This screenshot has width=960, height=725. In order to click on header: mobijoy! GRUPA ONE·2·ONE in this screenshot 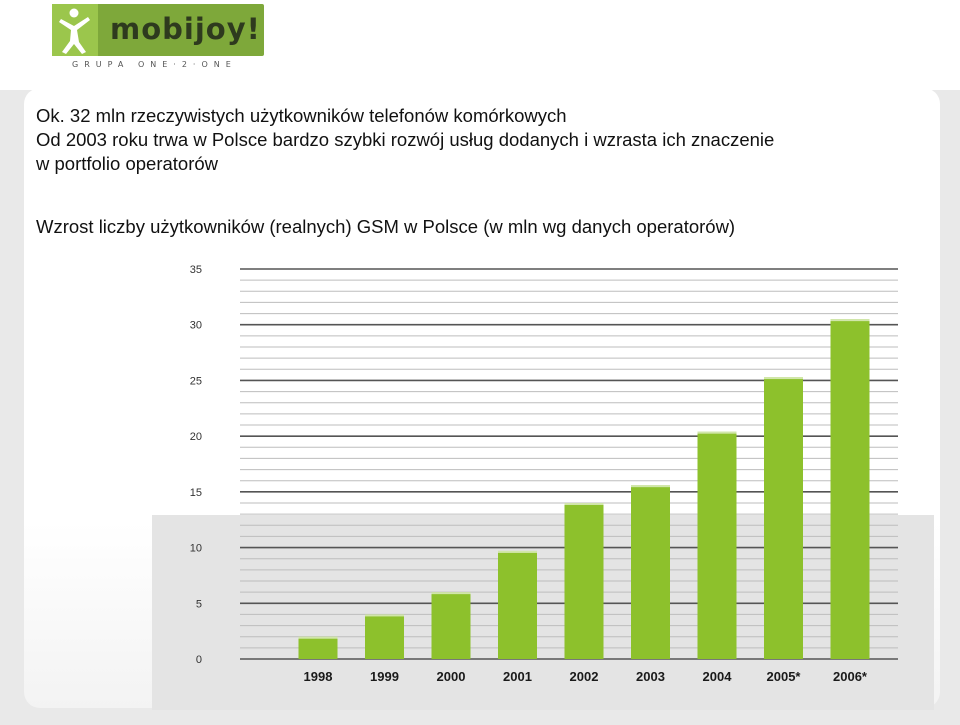, I will do `click(480, 45)`.